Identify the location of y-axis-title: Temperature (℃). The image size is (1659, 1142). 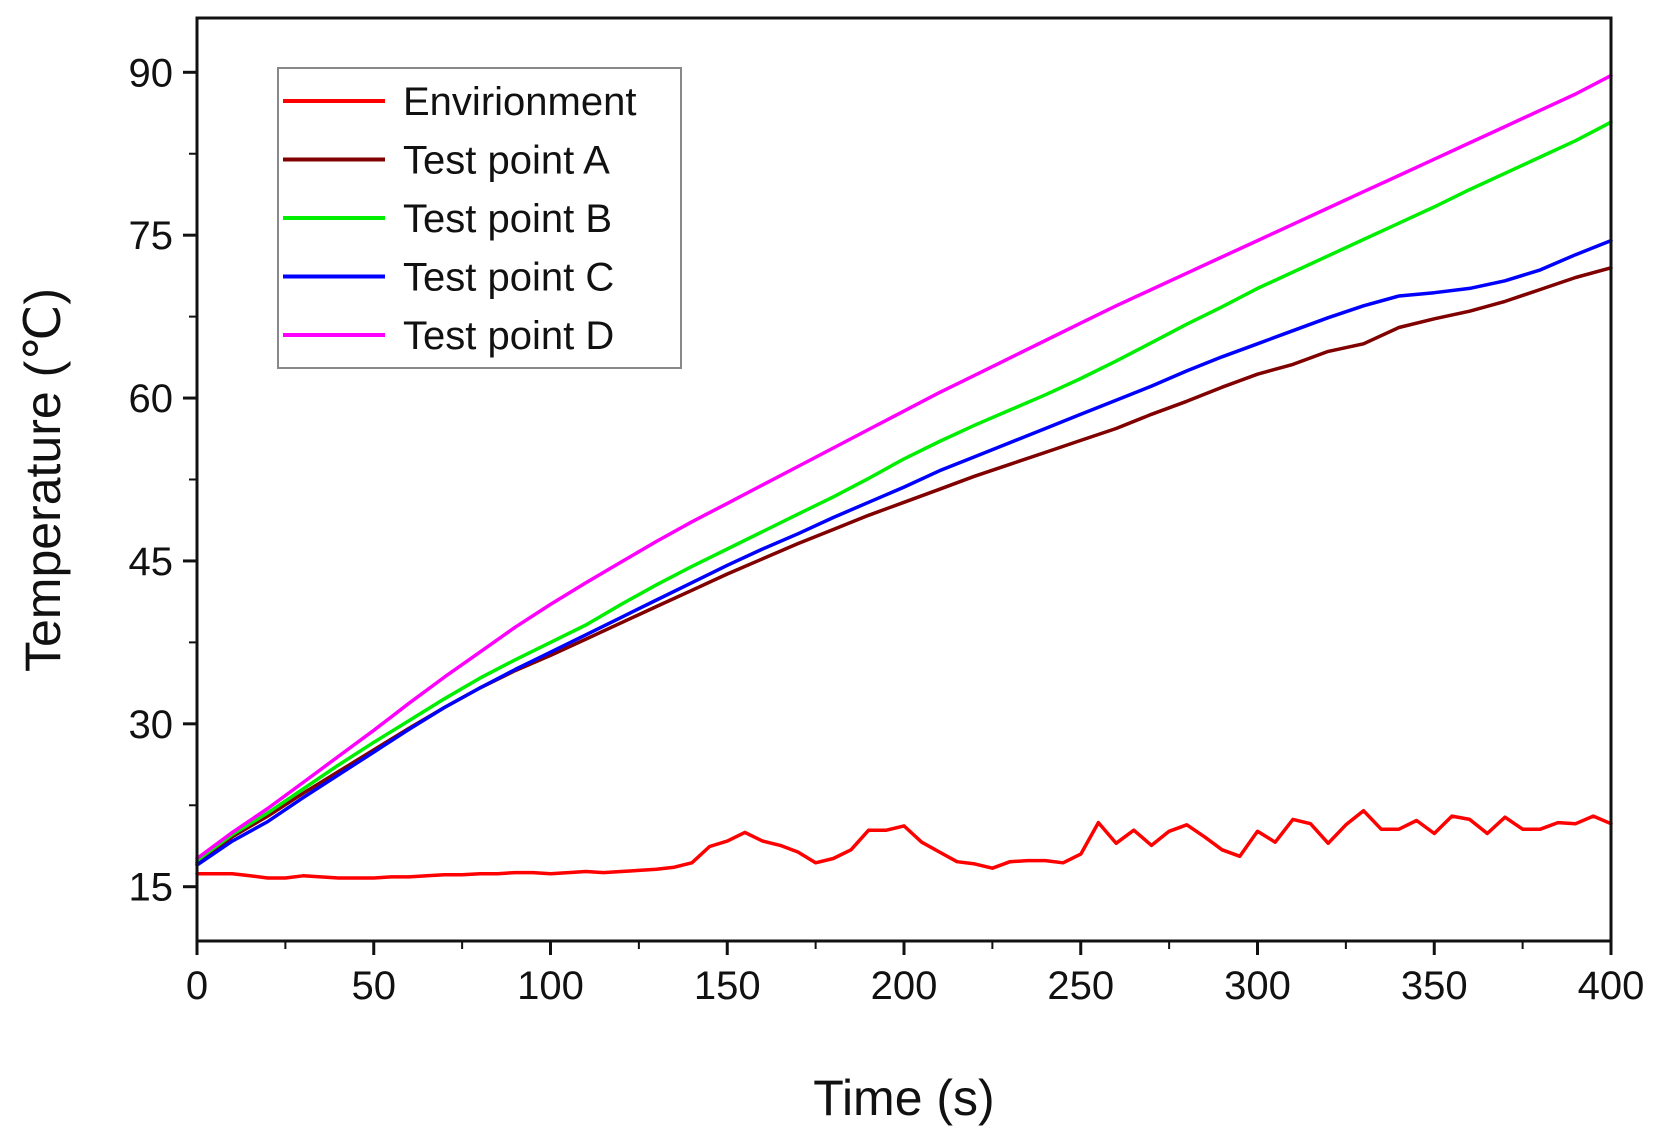
(43, 480).